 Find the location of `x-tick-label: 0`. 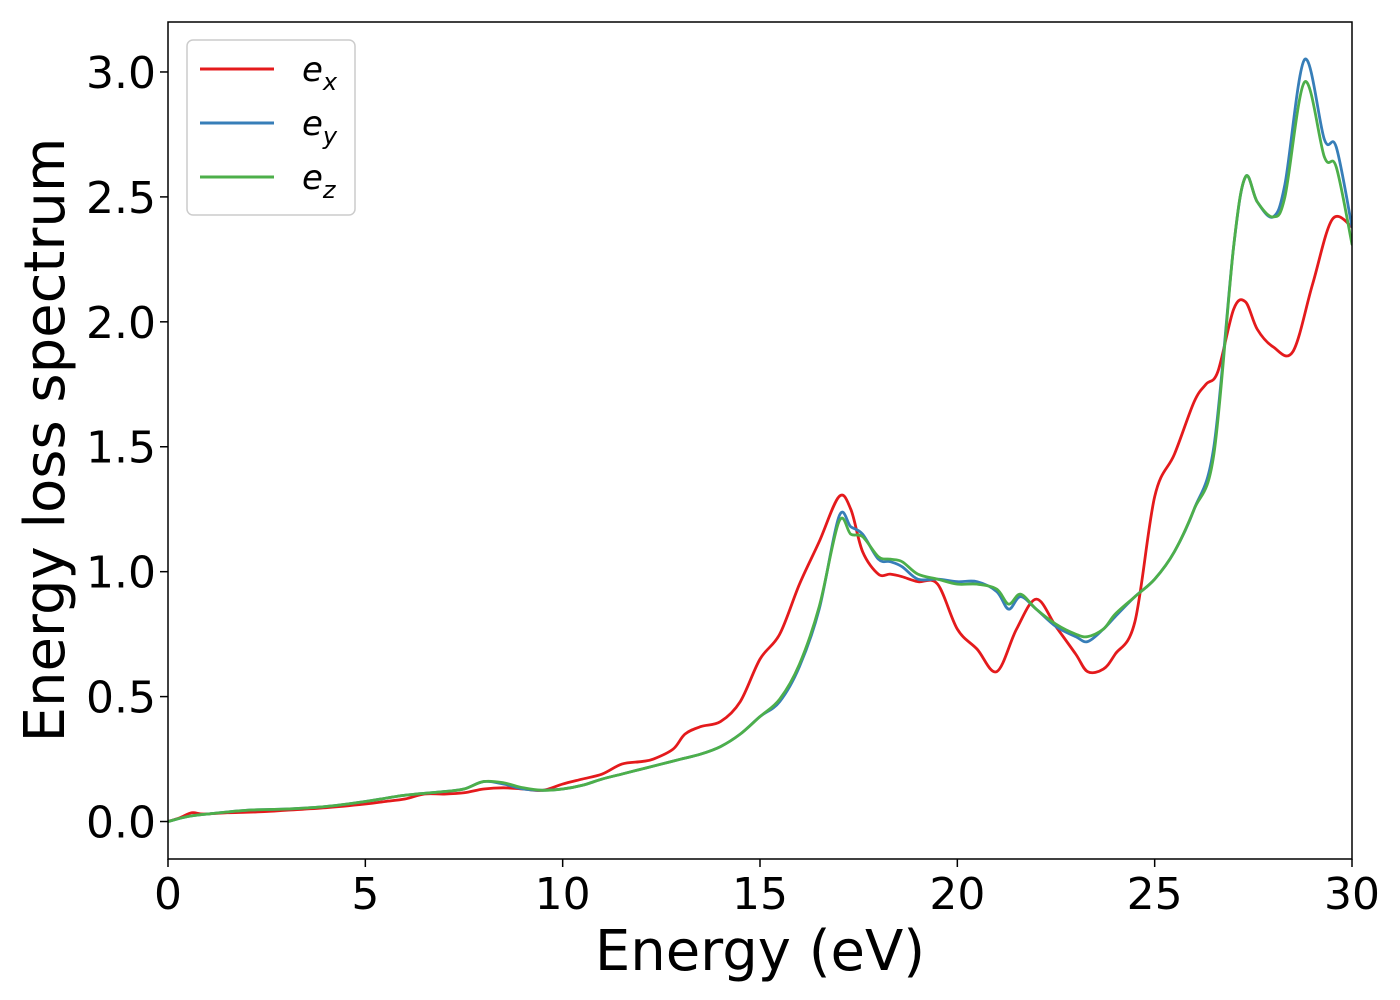

x-tick-label: 0 is located at coordinates (168, 894).